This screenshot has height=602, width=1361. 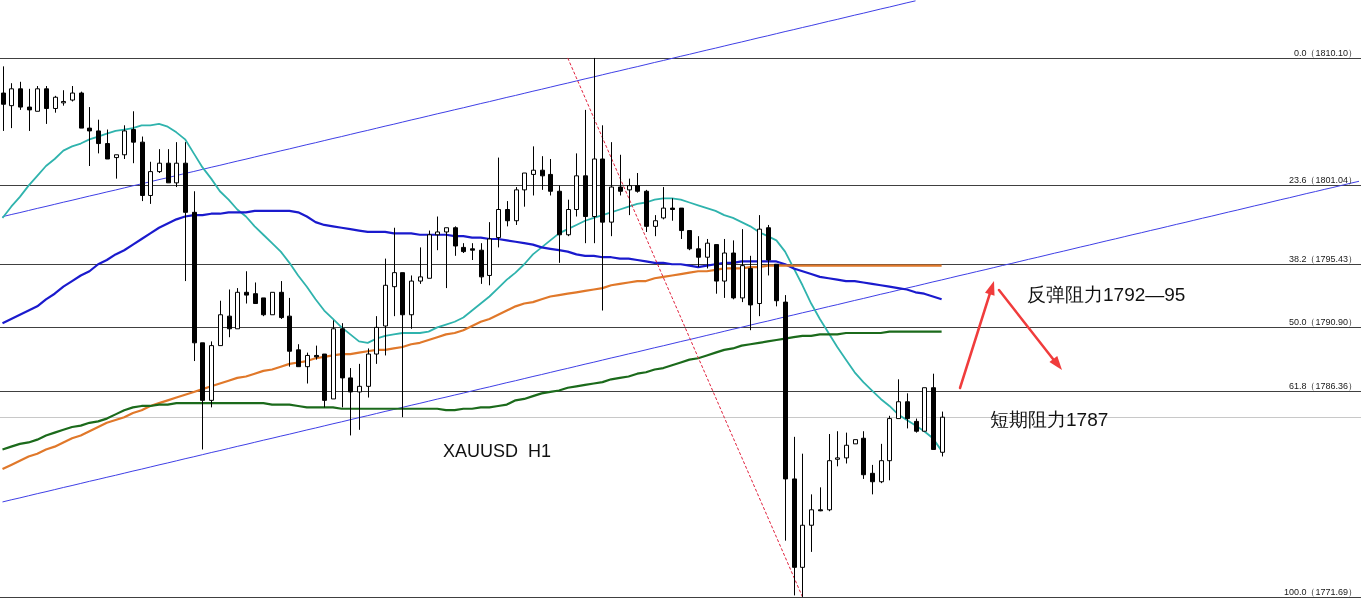 What do you see at coordinates (1331, 258) in the screenshot?
I see `y-tick-label: （1795.43）` at bounding box center [1331, 258].